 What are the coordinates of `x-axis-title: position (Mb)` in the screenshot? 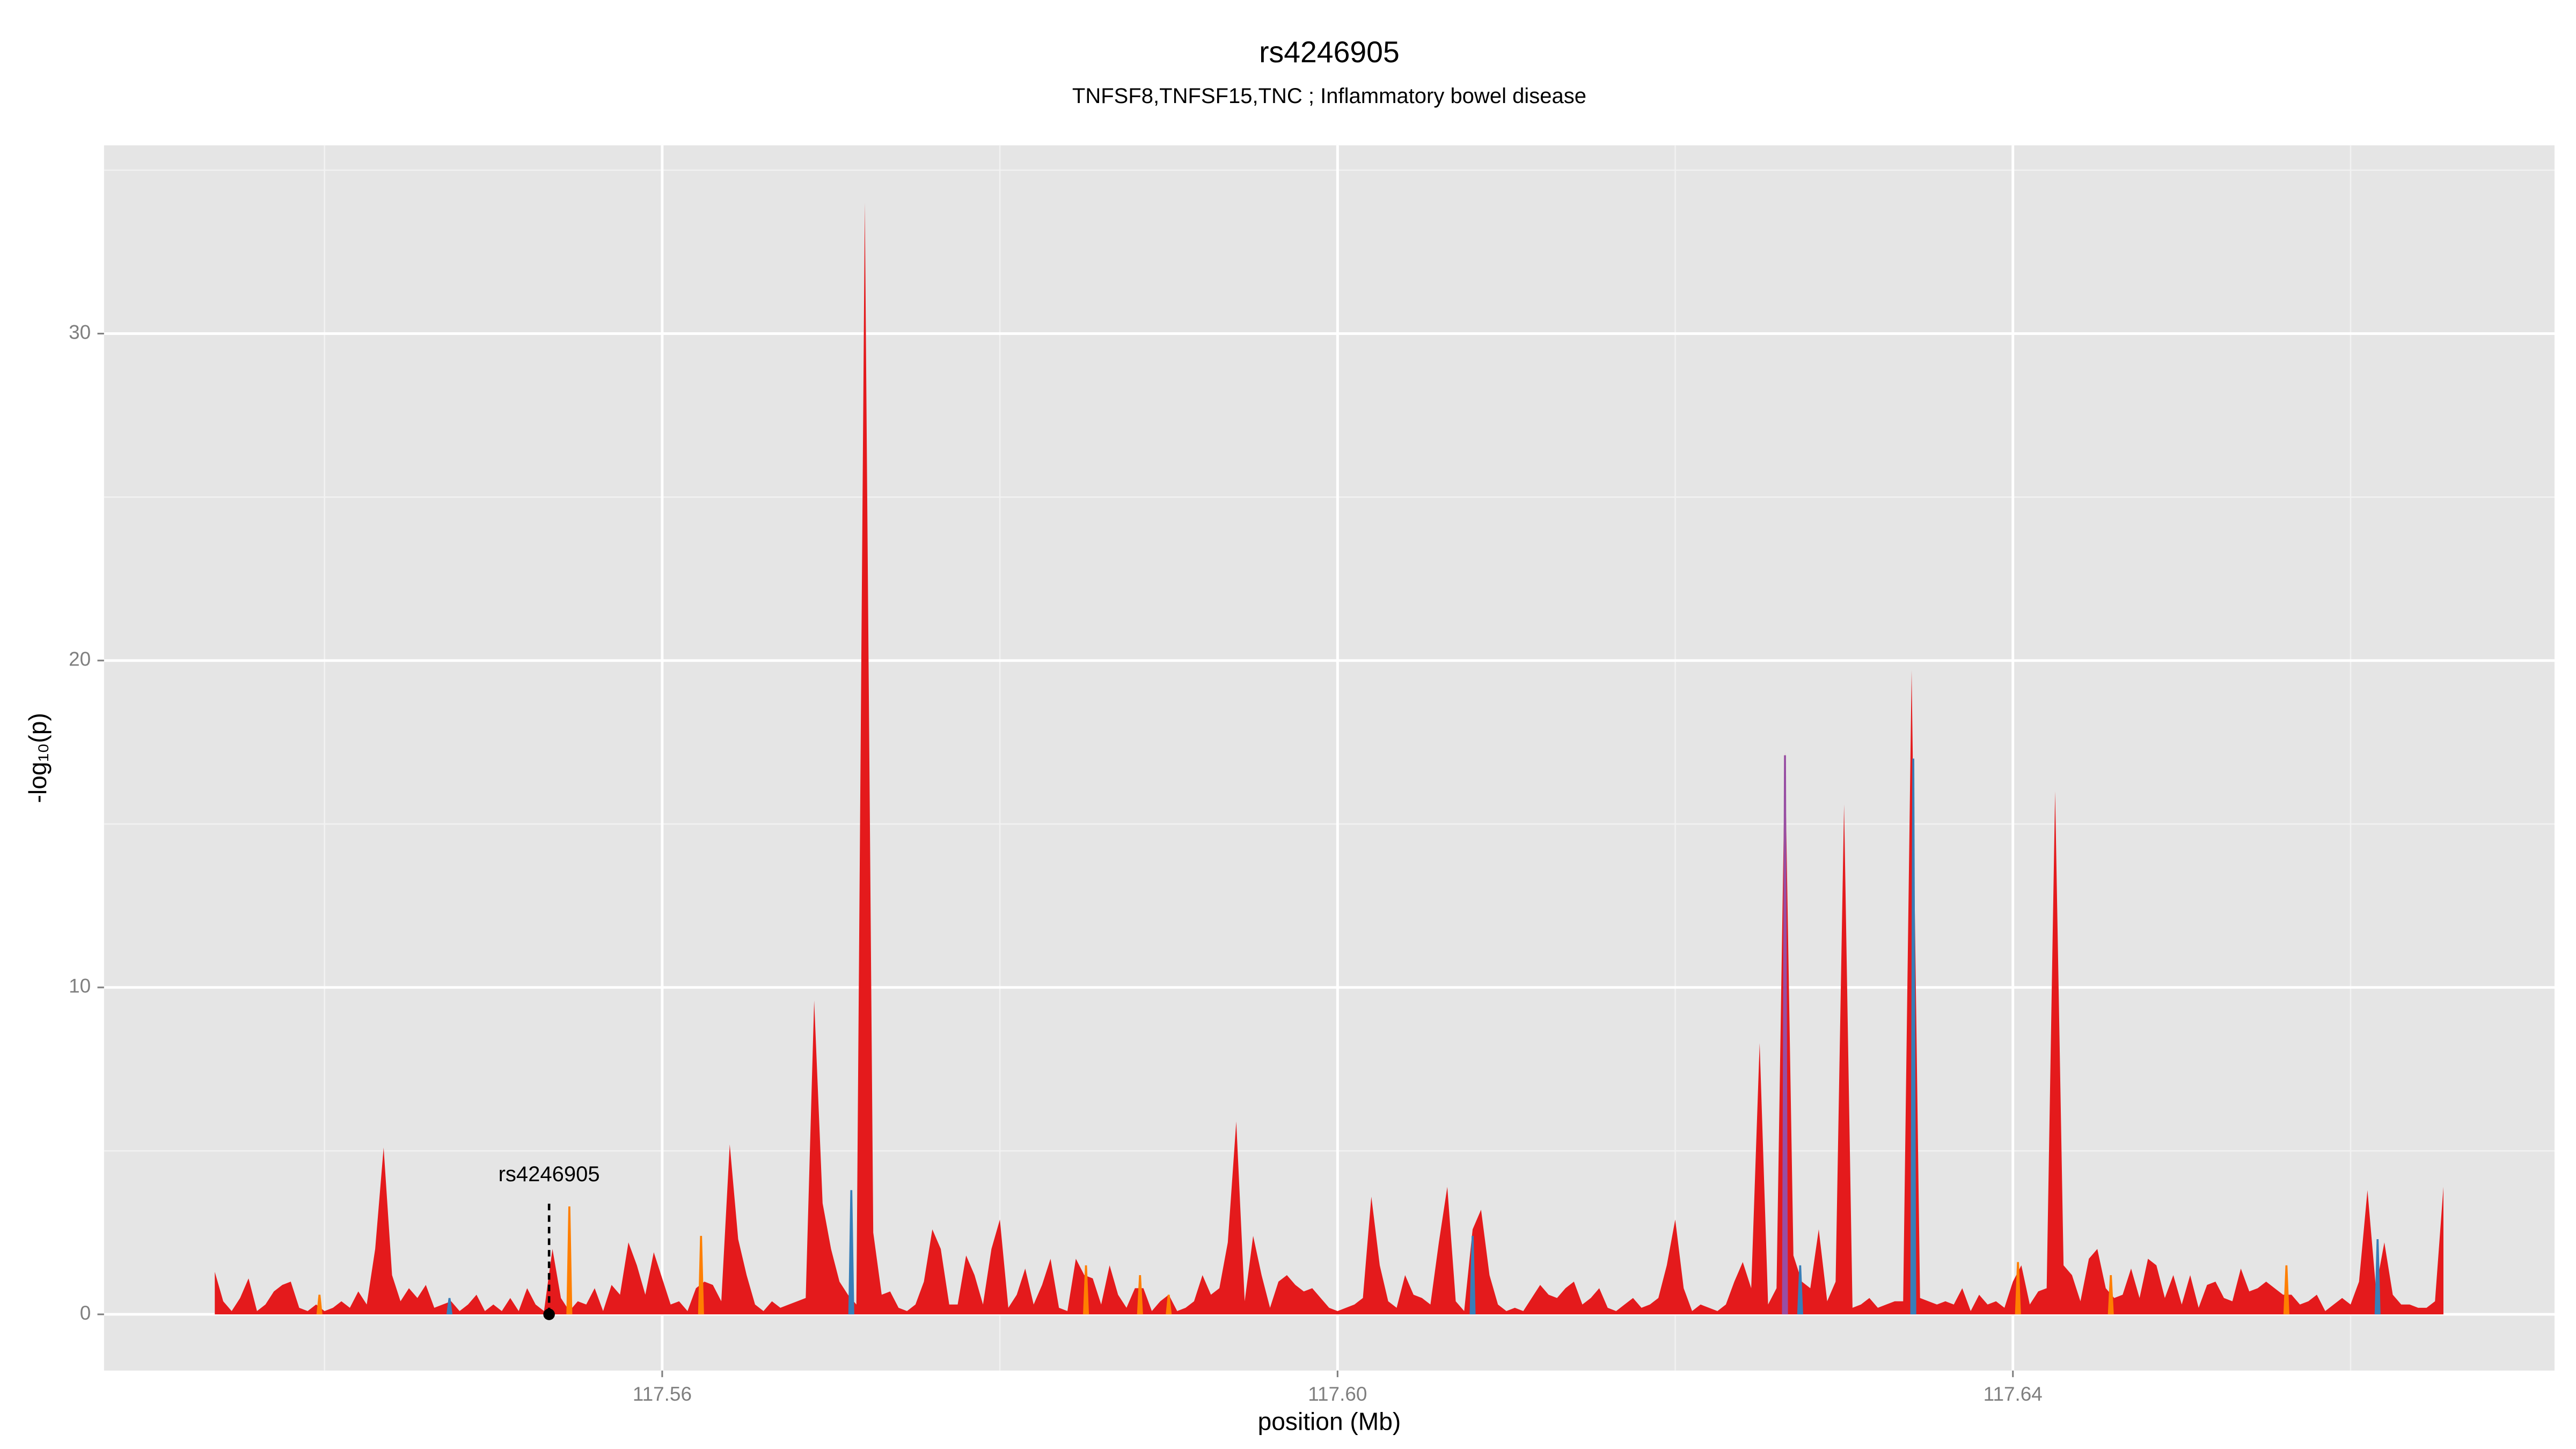 It's located at (1329, 1421).